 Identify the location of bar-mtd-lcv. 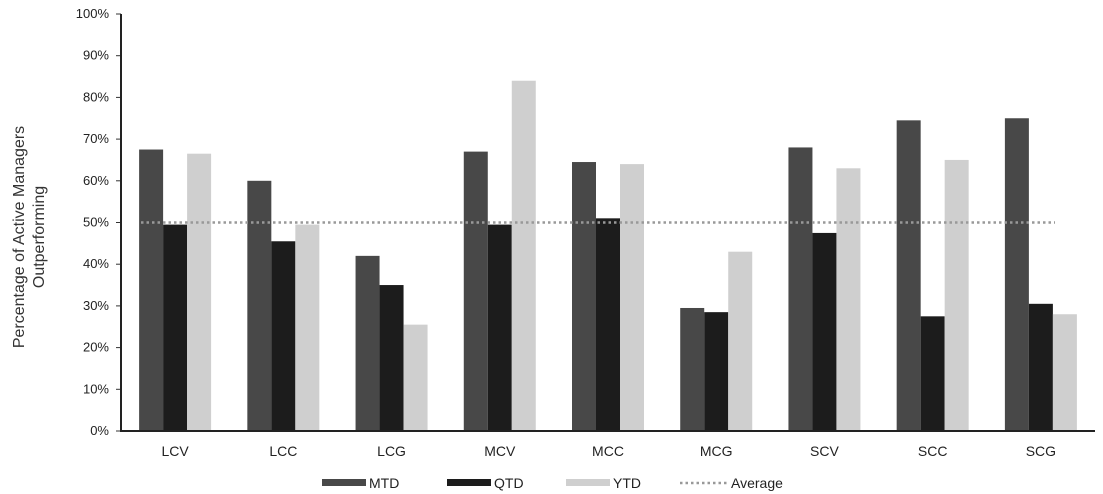
(151, 290).